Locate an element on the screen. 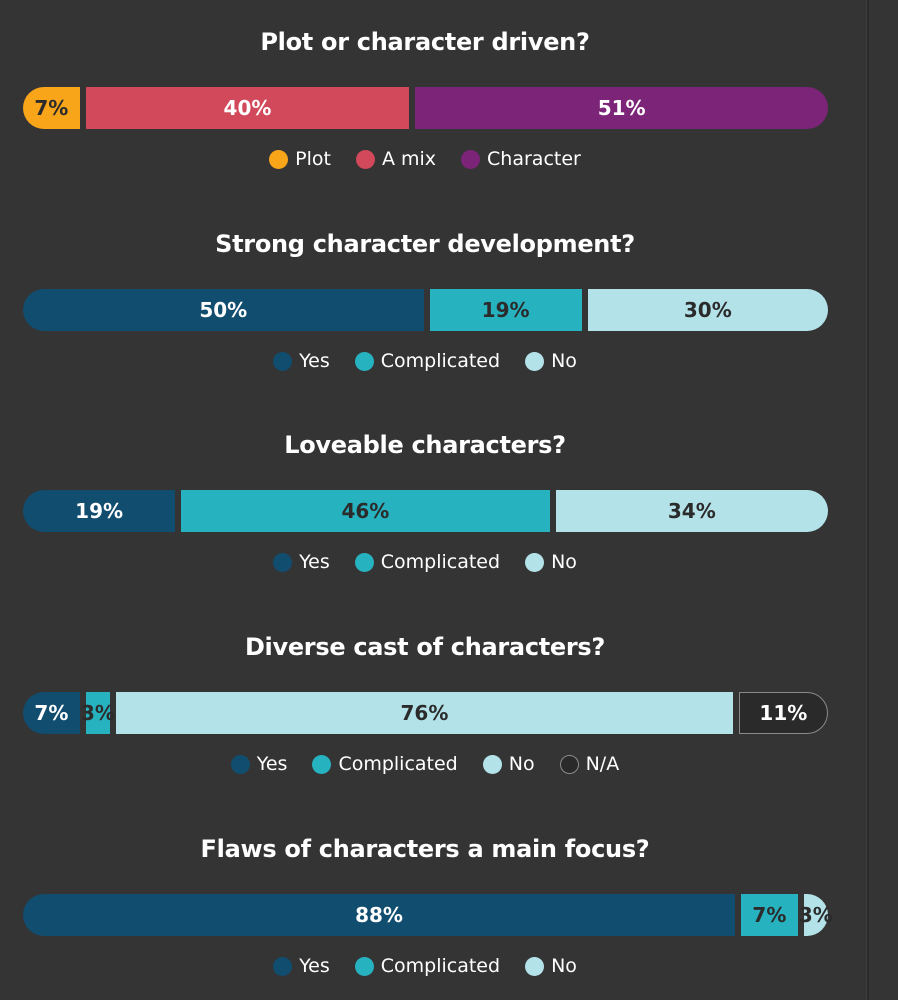 The image size is (898, 1000). bar-segment-no: 3% is located at coordinates (816, 915).